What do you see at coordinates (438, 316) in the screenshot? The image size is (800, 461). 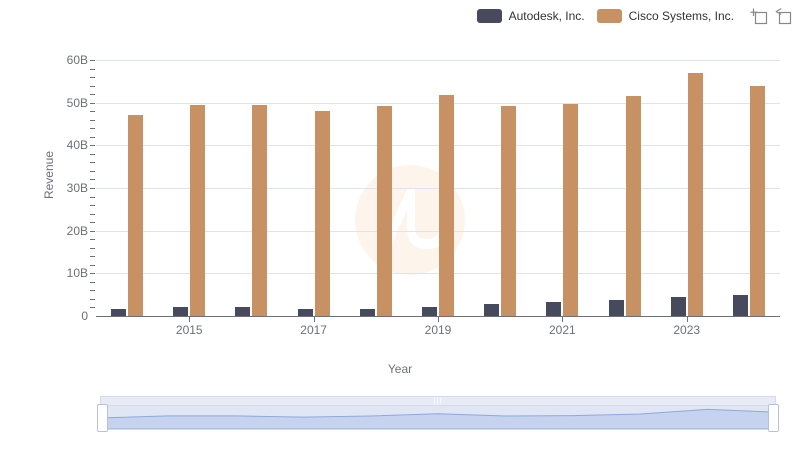 I see `x-axis-line` at bounding box center [438, 316].